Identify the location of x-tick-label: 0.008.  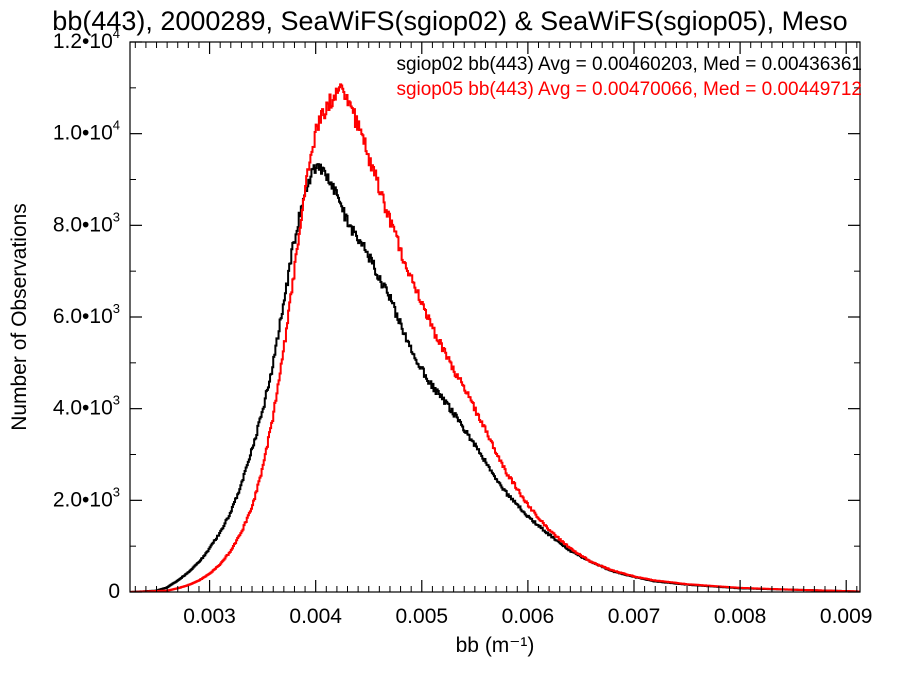
(740, 616).